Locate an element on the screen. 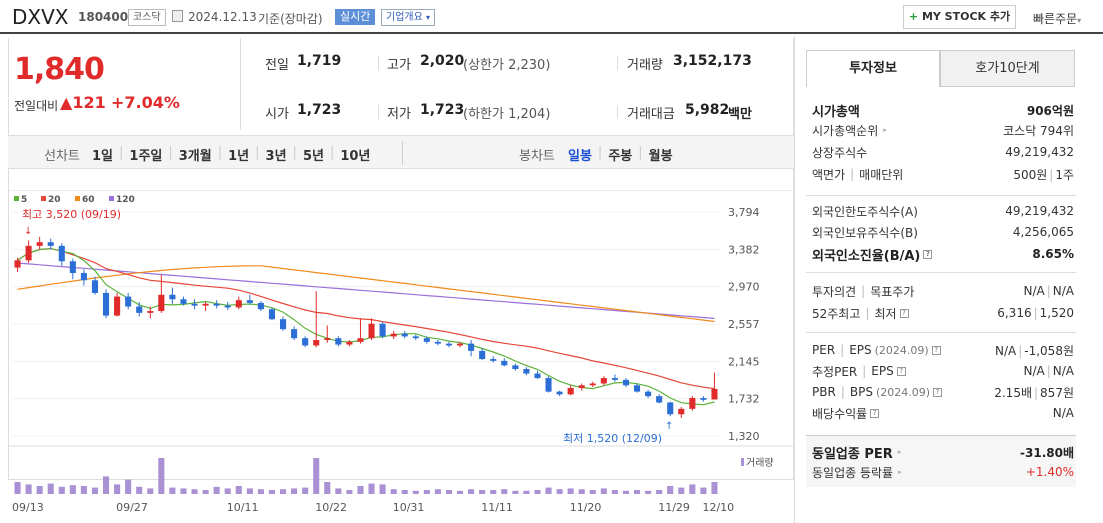 This screenshot has height=523, width=1103. upper-limit-label: (상한가 is located at coordinates (483, 65).